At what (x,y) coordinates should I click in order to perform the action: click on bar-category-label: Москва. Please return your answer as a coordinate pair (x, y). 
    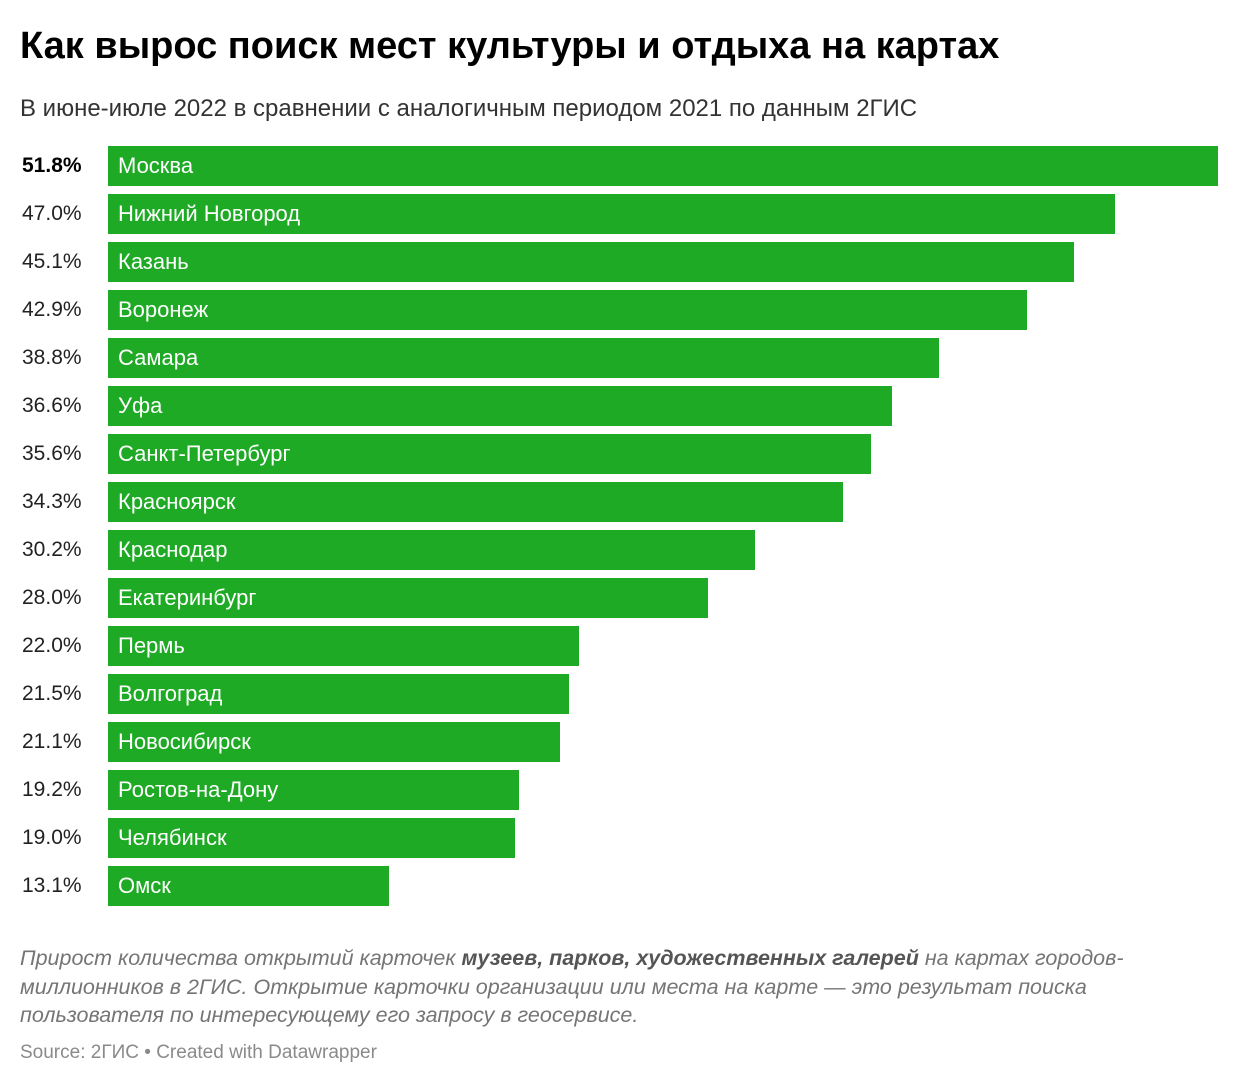
    Looking at the image, I should click on (156, 165).